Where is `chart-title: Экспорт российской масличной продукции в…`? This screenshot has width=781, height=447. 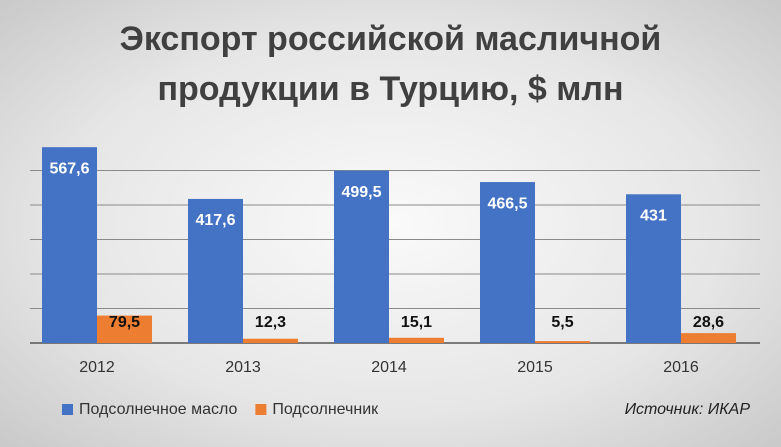
chart-title: Экспорт российской масличной продукции в… is located at coordinates (390, 64).